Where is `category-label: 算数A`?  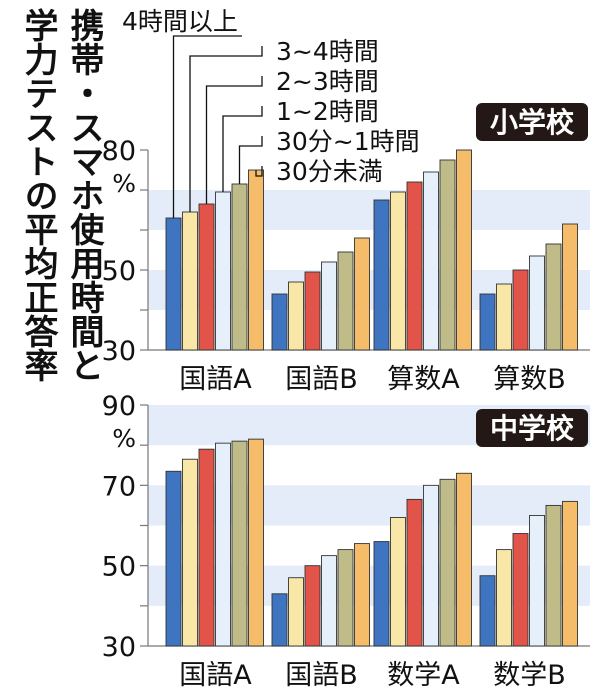
category-label: 算数A is located at coordinates (423, 379).